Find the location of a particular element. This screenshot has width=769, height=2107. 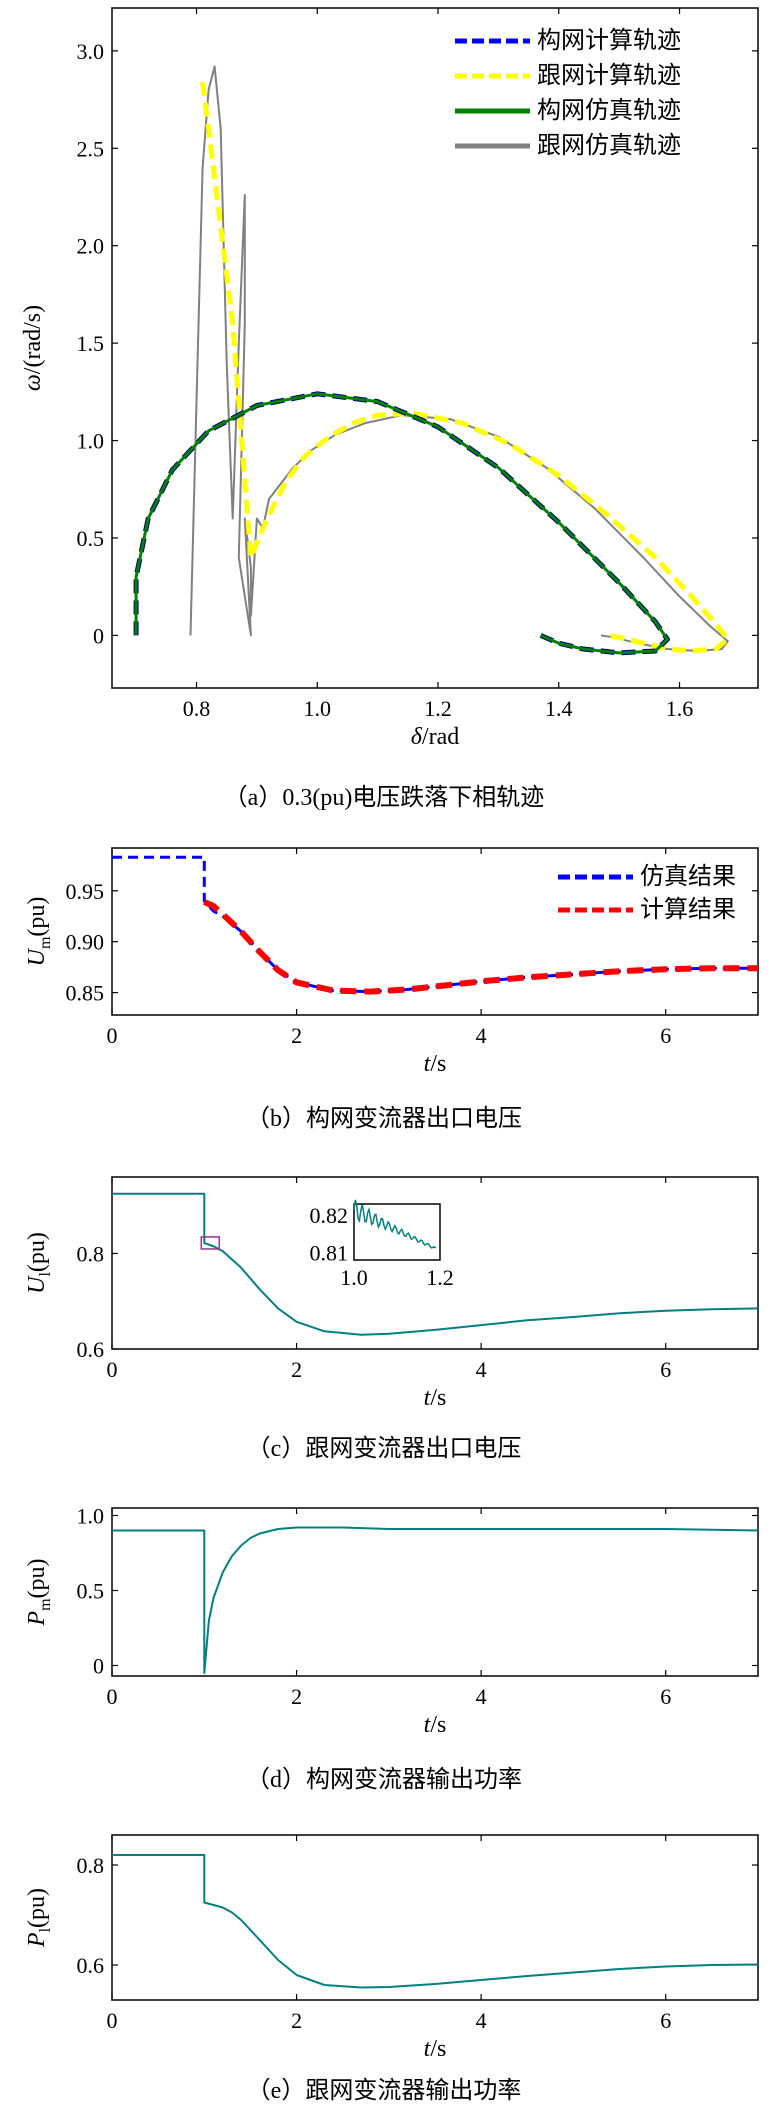

y-tick-label: 1.0 is located at coordinates (91, 1516).